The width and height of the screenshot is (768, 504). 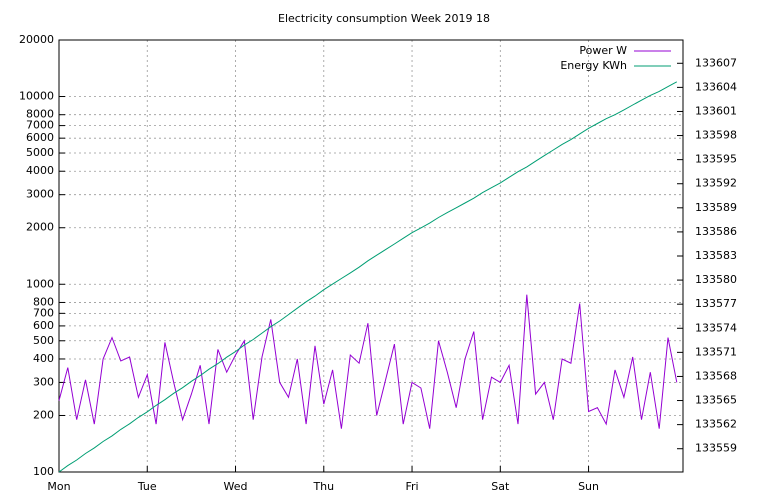 I want to click on y-tick-label: 7000, so click(x=40, y=125).